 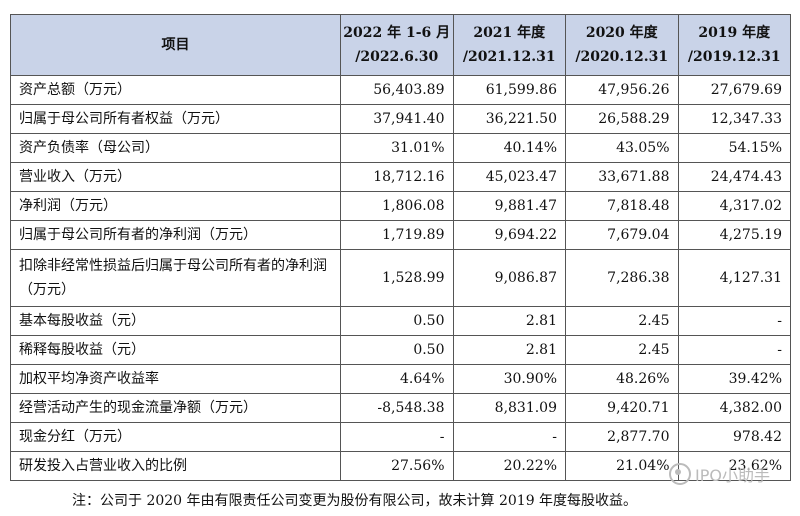 What do you see at coordinates (509, 148) in the screenshot?
I see `cell-value: 40.14%` at bounding box center [509, 148].